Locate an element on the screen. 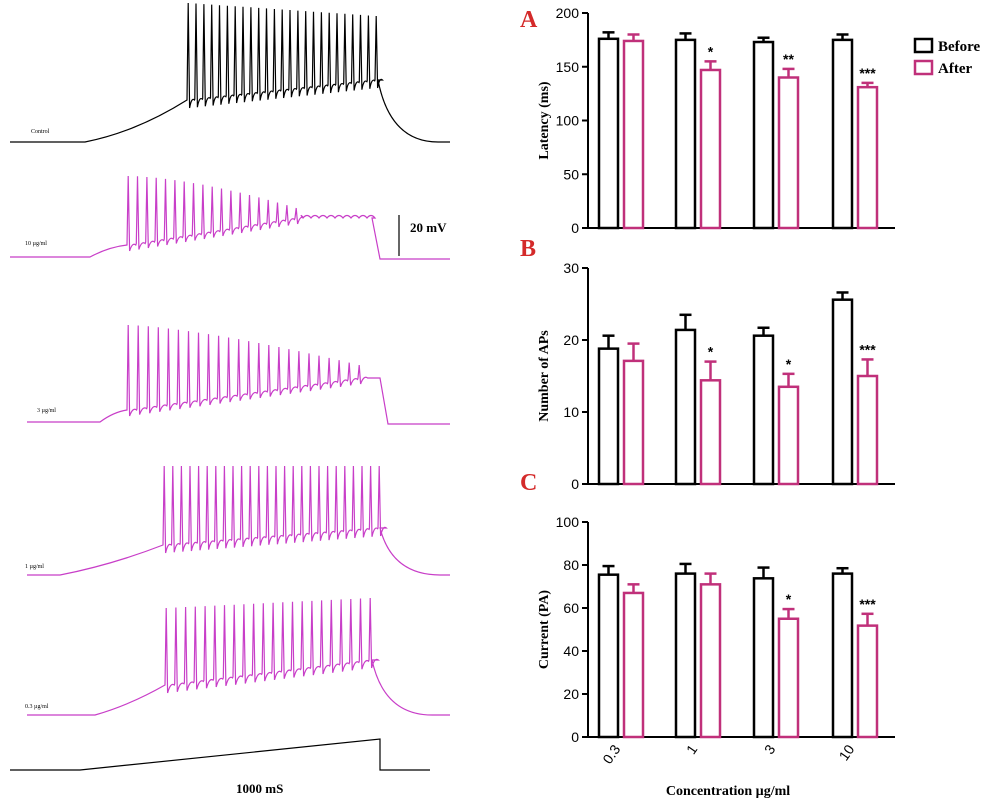 This screenshot has width=1000, height=802. y-tick-label: 150 is located at coordinates (568, 67).